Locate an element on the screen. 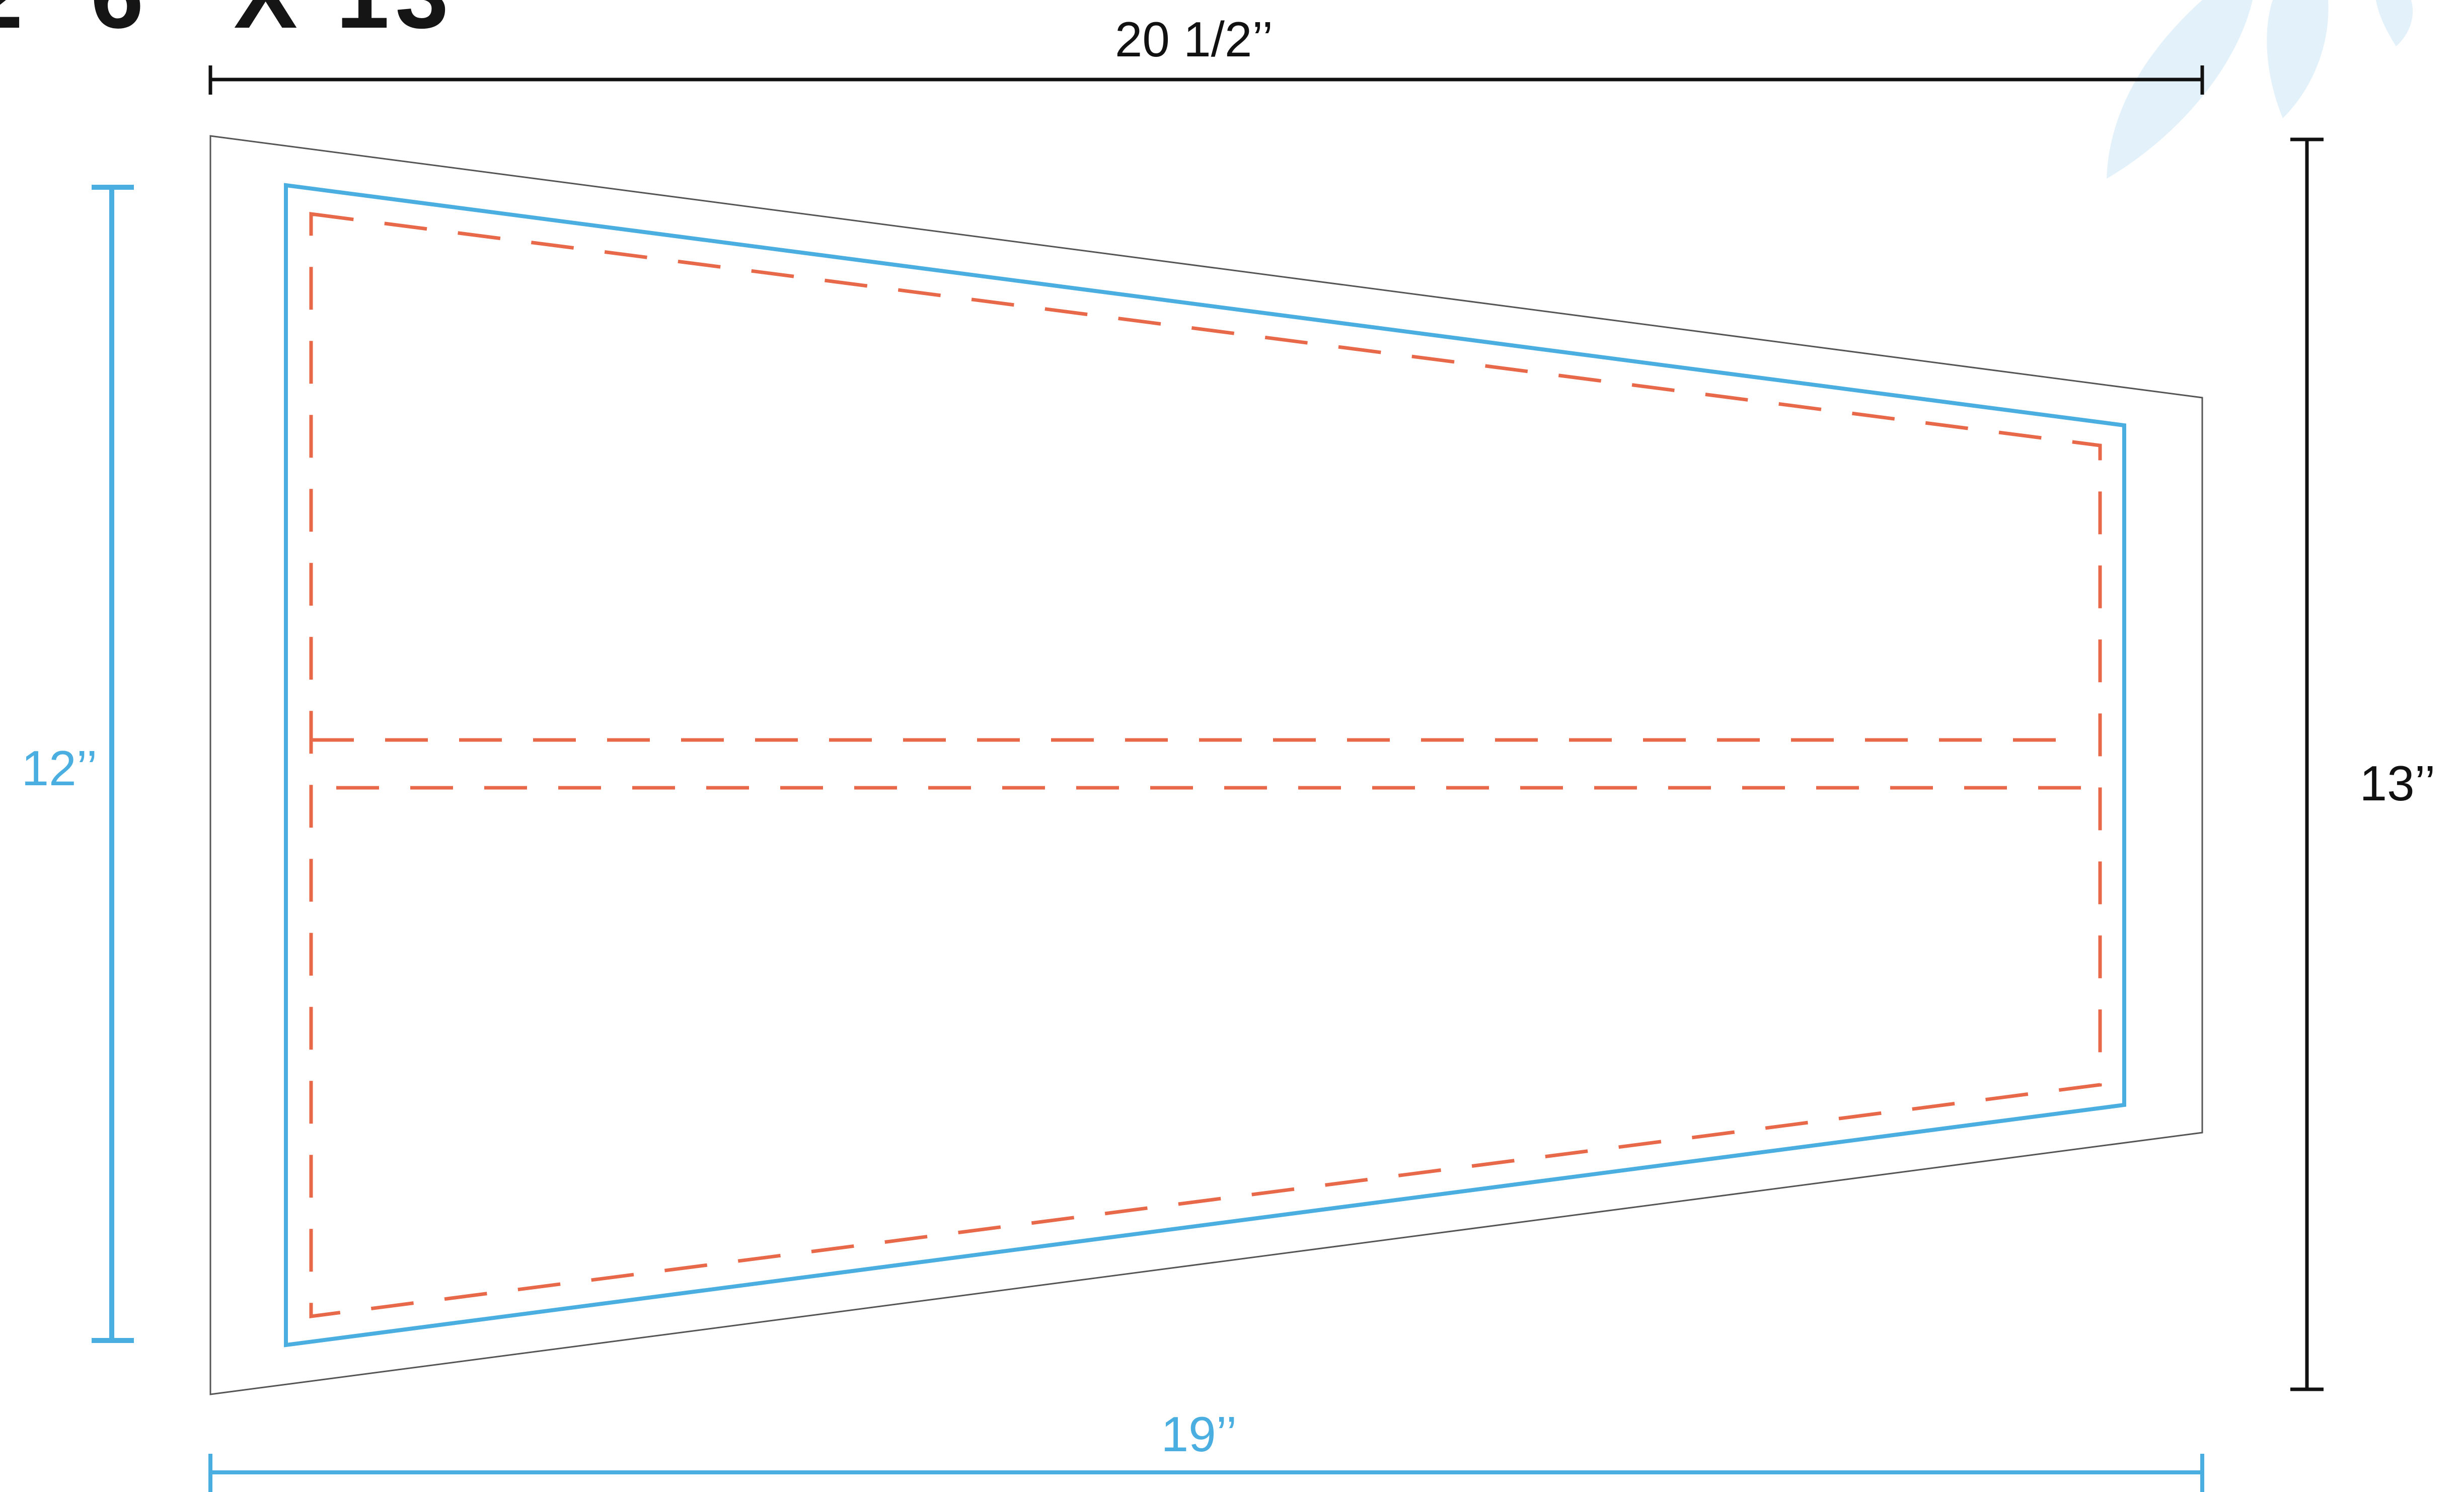  right-height-label: 13’’ is located at coordinates (2398, 783).